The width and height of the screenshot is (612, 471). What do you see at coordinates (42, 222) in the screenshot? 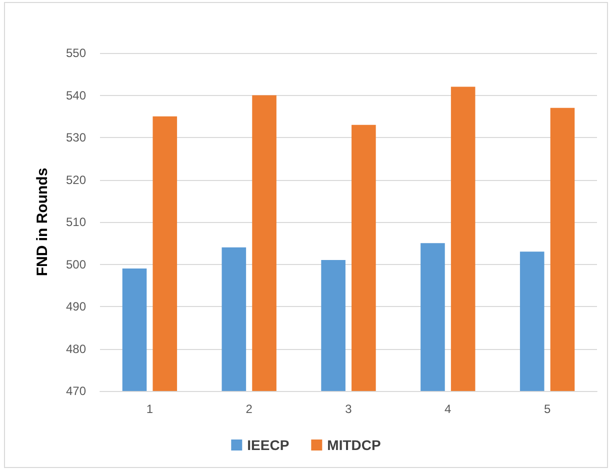
I see `y-axis-title: FND in Rounds` at bounding box center [42, 222].